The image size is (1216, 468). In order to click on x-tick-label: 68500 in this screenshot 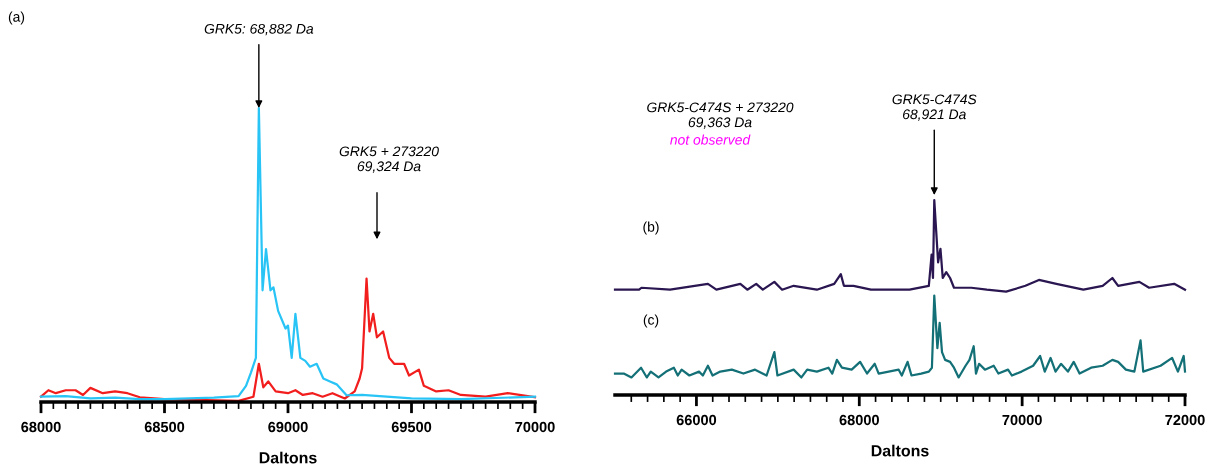, I will do `click(164, 427)`.